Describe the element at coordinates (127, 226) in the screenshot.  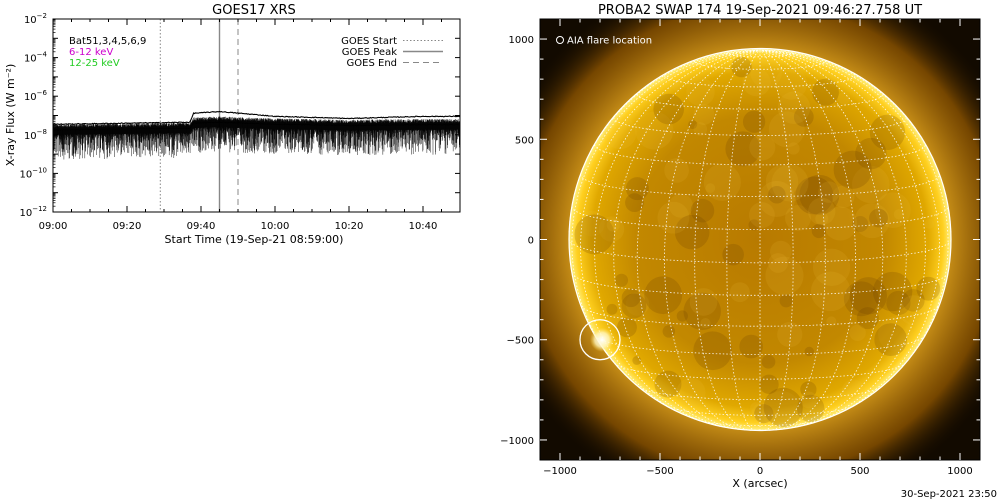
I see `x-tick-label: 09:20` at that location.